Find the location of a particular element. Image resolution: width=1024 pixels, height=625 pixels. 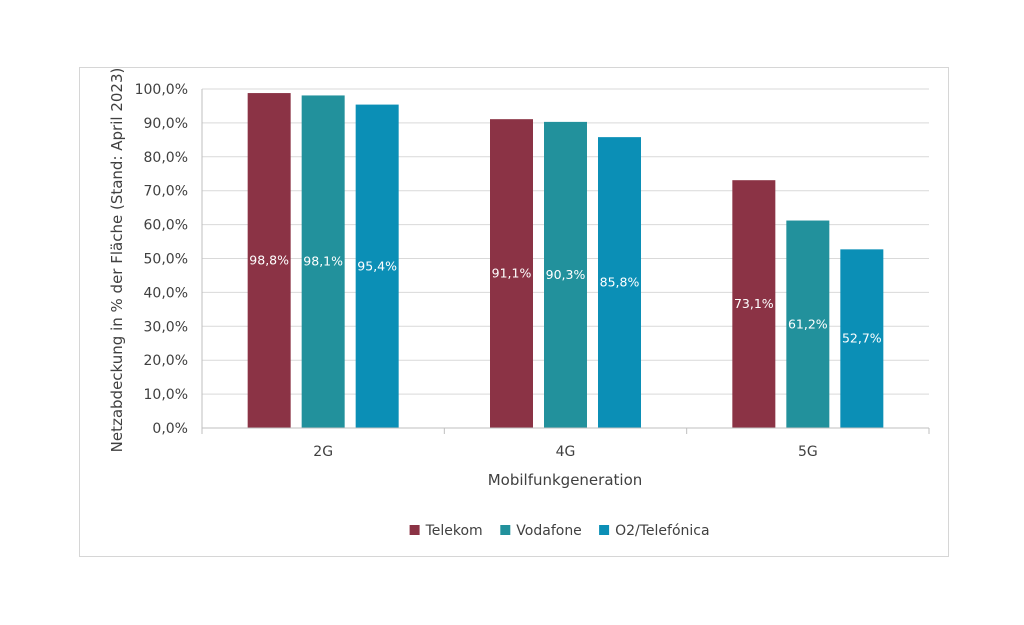

data-label: 73,1% is located at coordinates (754, 303).